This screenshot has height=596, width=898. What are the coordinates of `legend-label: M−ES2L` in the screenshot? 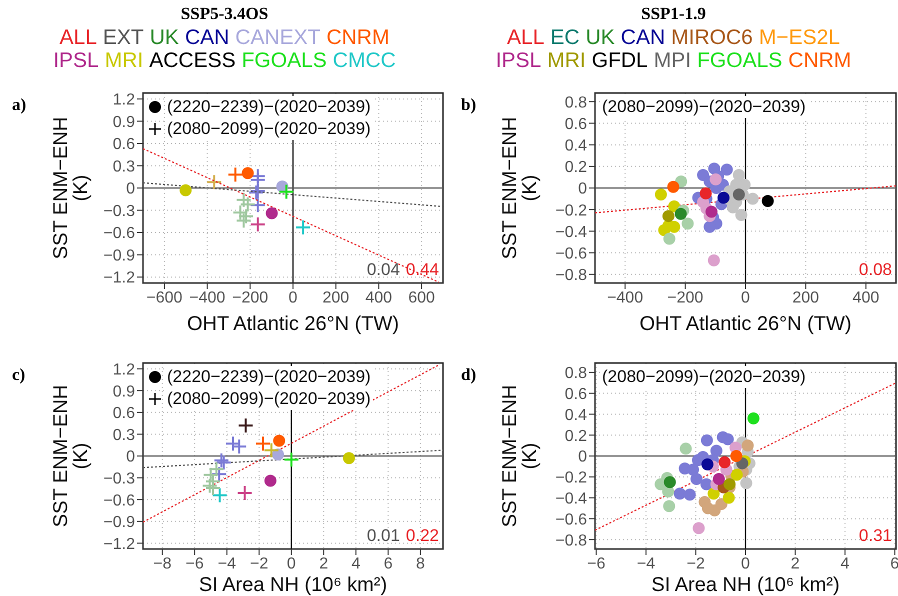 It's located at (799, 37).